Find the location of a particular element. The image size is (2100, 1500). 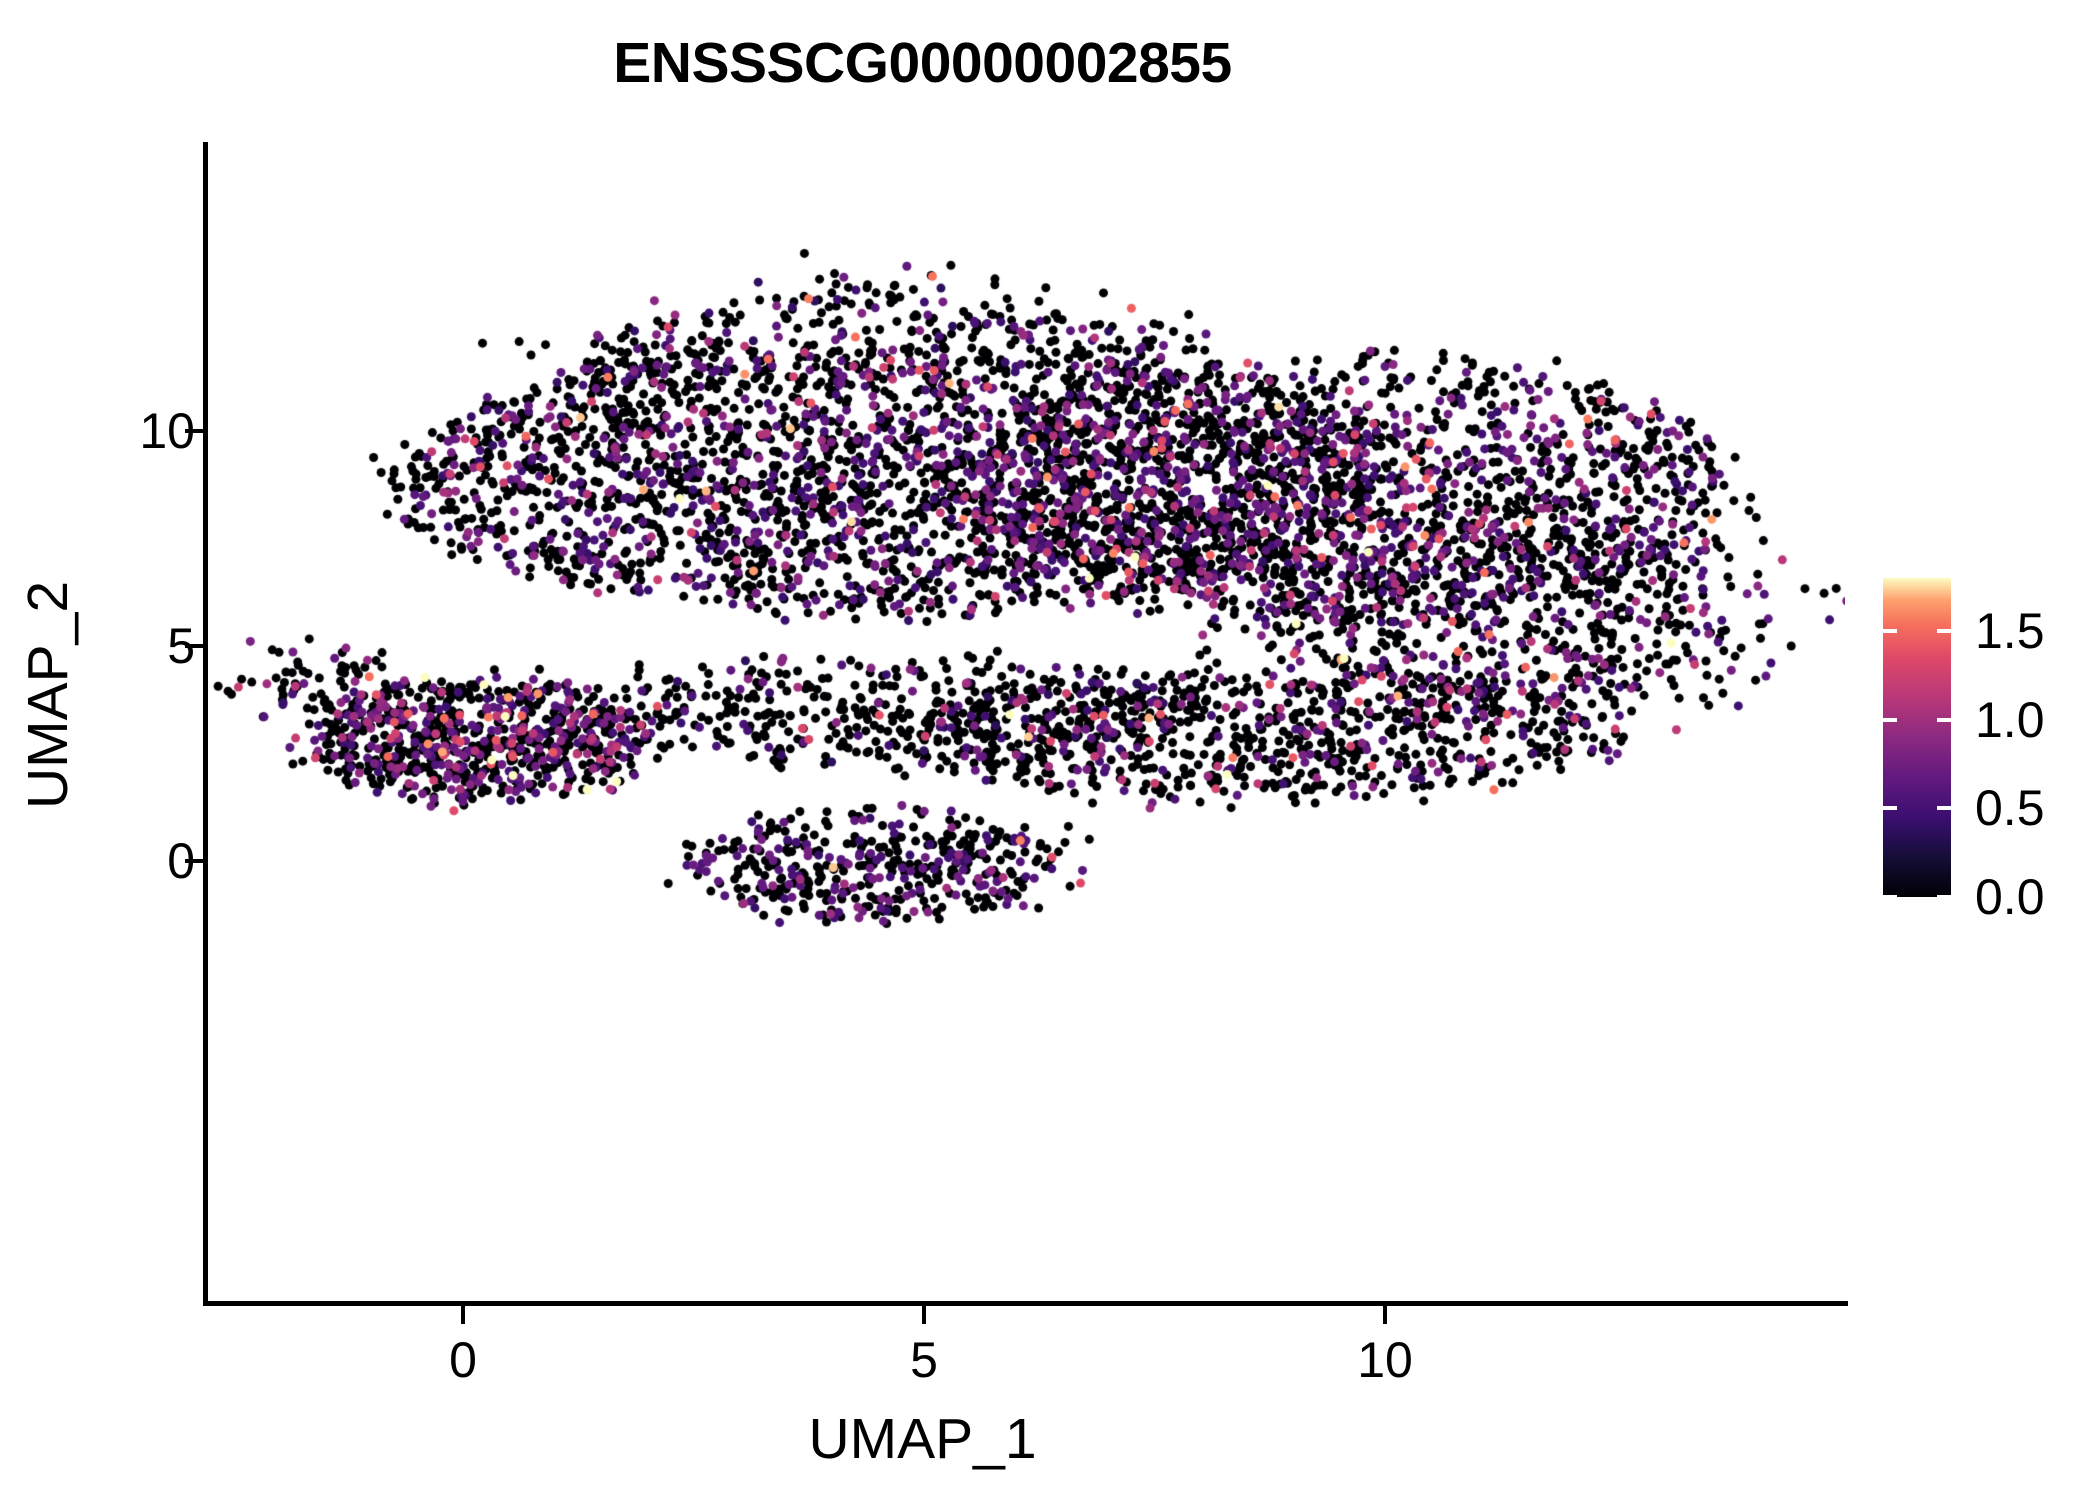

x-axis-title: UMAP_1 is located at coordinates (922, 1439).